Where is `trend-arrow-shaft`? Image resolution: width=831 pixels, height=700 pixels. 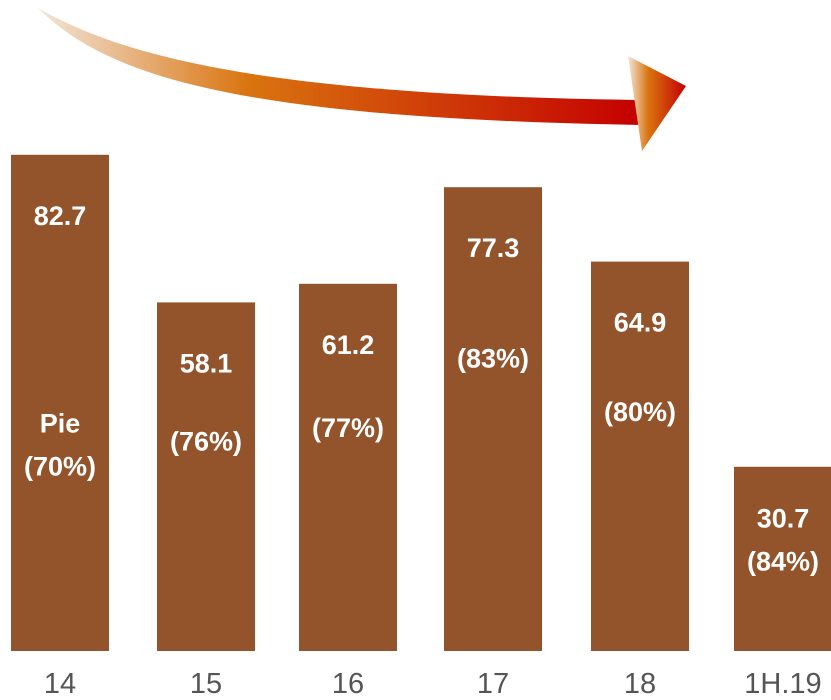 trend-arrow-shaft is located at coordinates (339, 66).